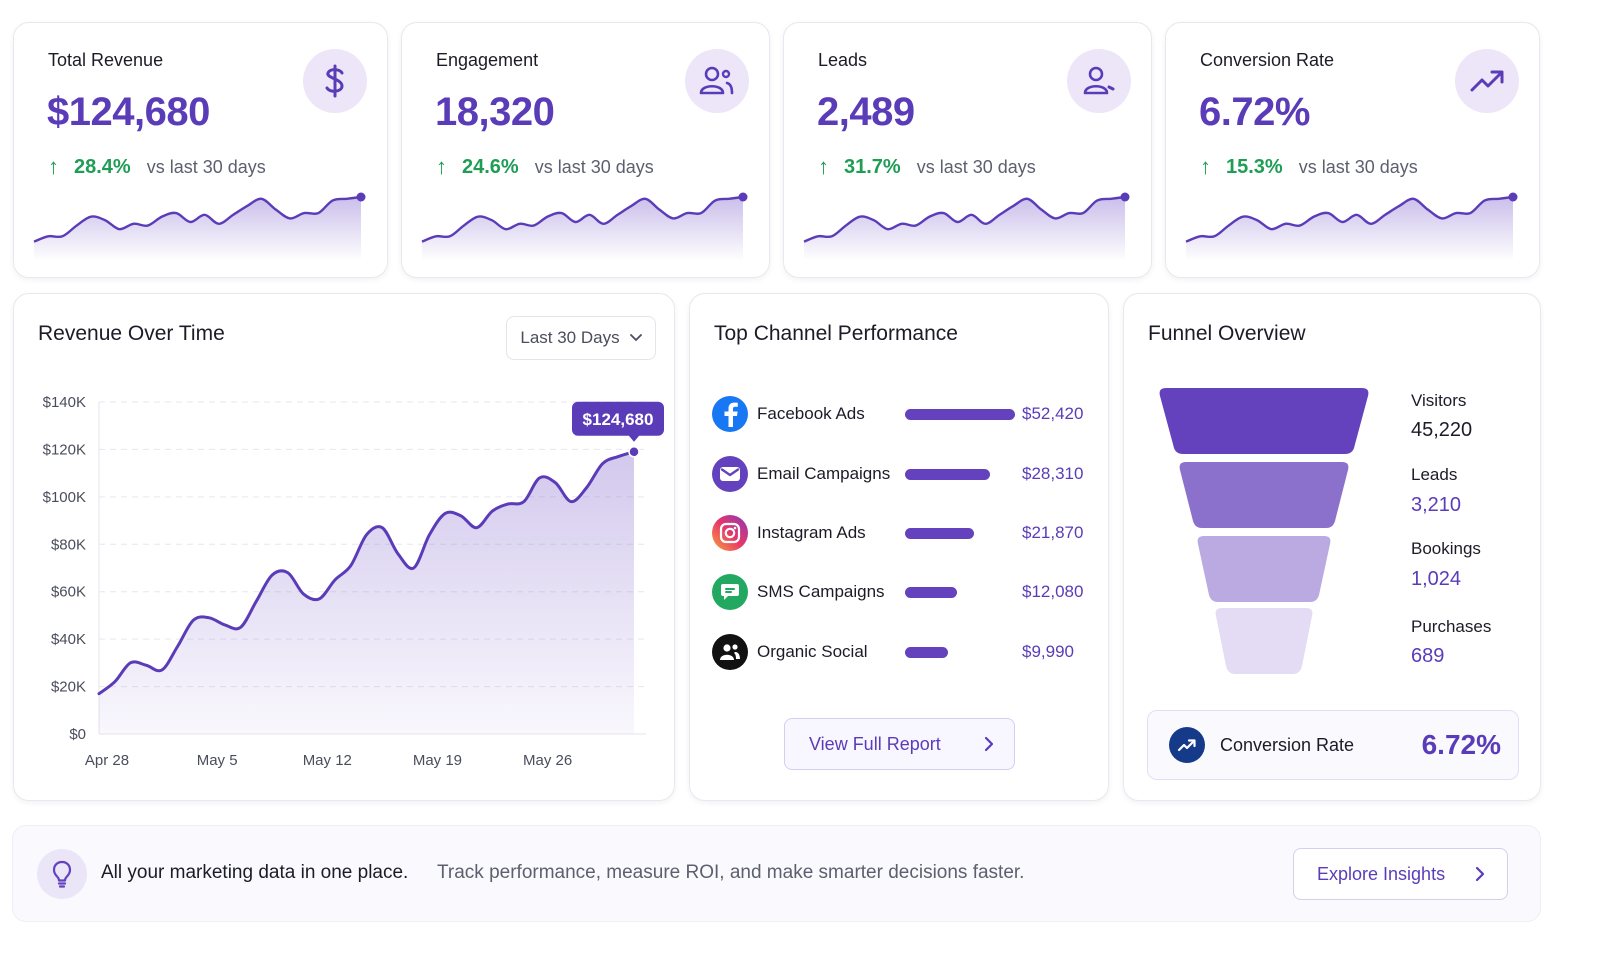  I want to click on x-tick-label: May 12, so click(327, 760).